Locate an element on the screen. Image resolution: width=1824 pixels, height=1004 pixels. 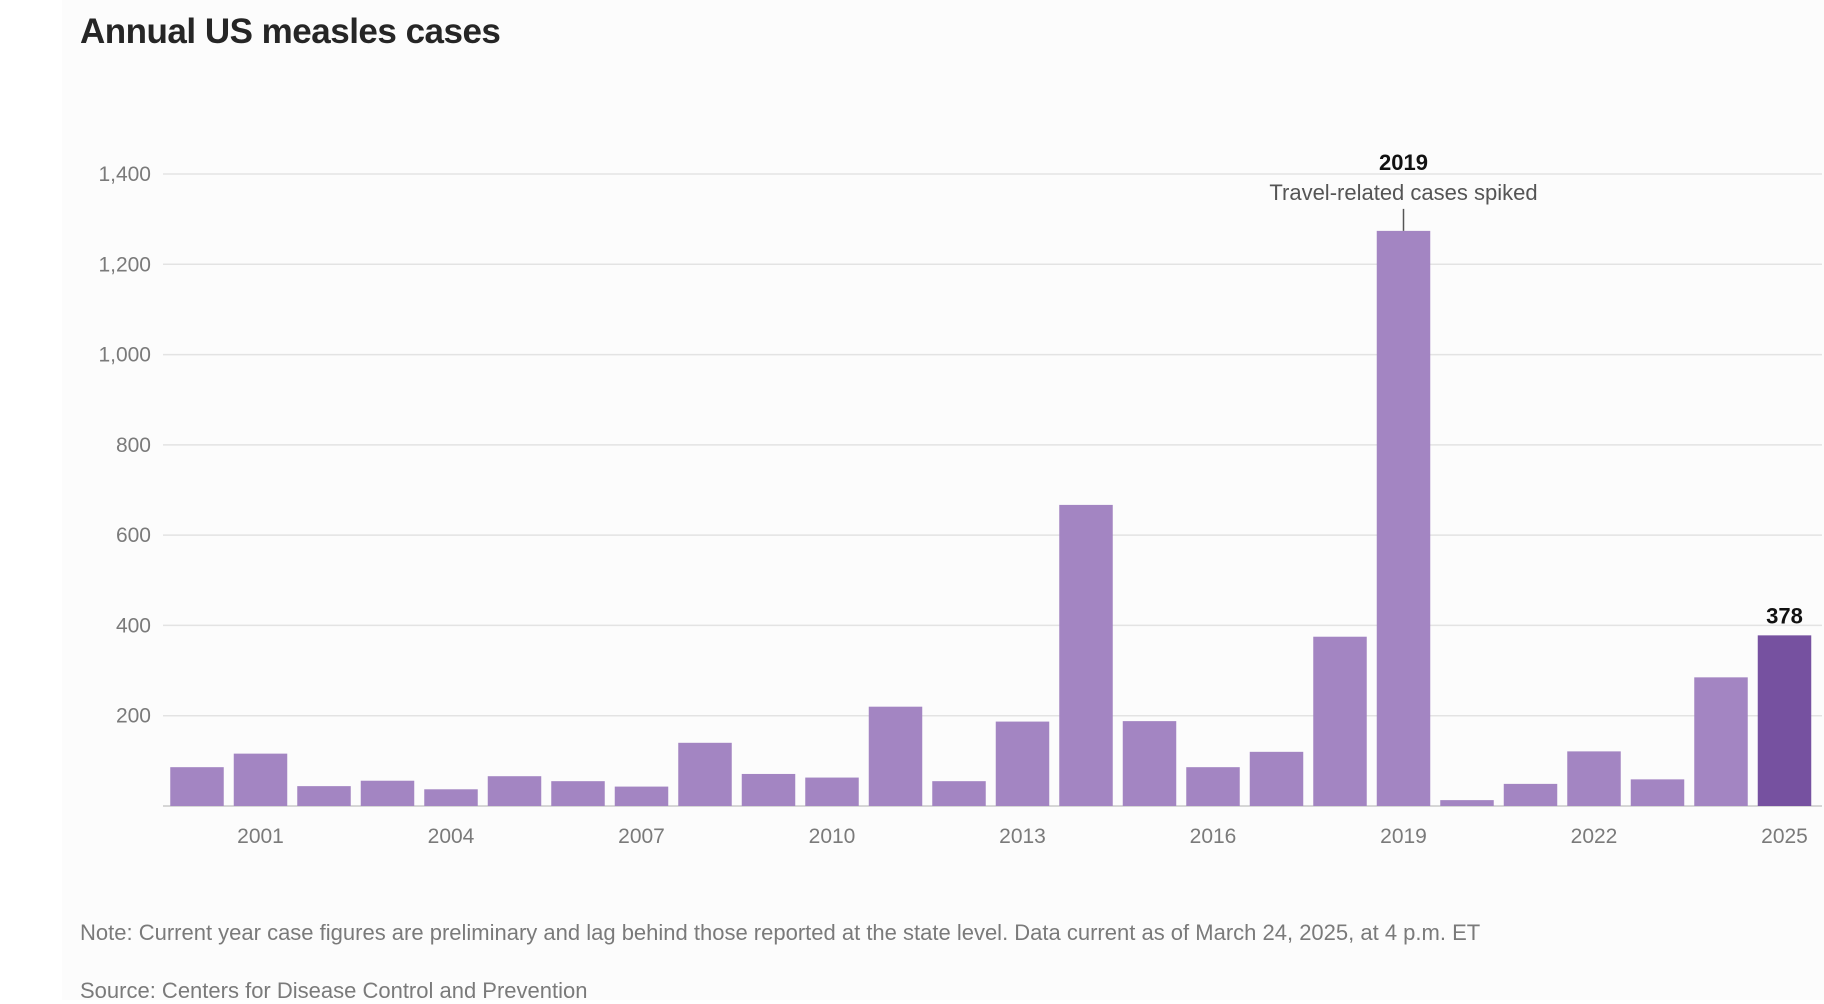
x-tick-label: 2010 is located at coordinates (832, 836).